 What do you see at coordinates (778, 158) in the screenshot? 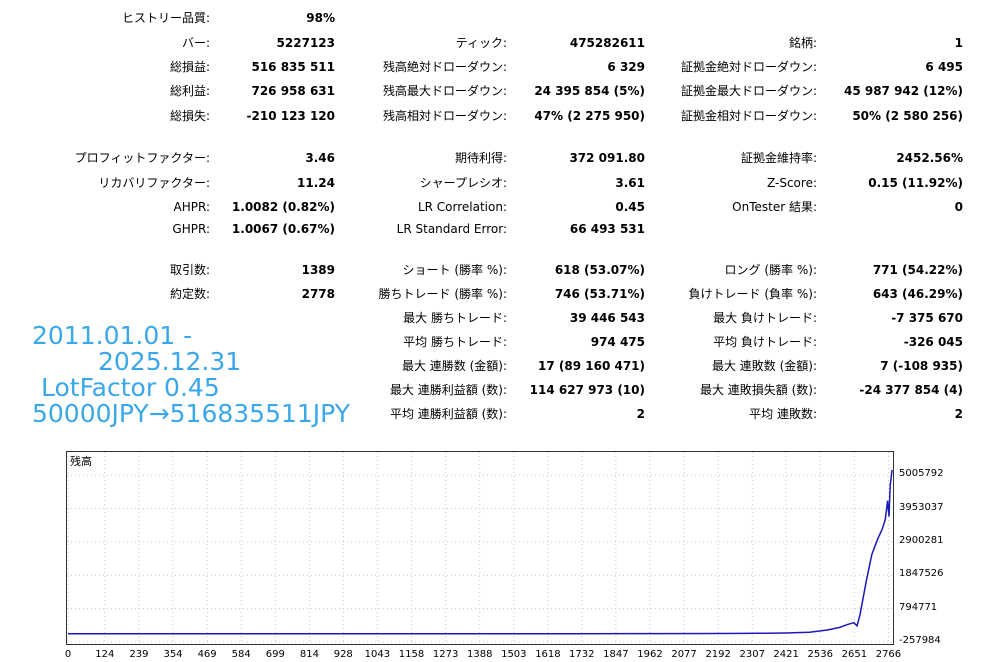
I see `stat-label: 証拠金維持率:` at bounding box center [778, 158].